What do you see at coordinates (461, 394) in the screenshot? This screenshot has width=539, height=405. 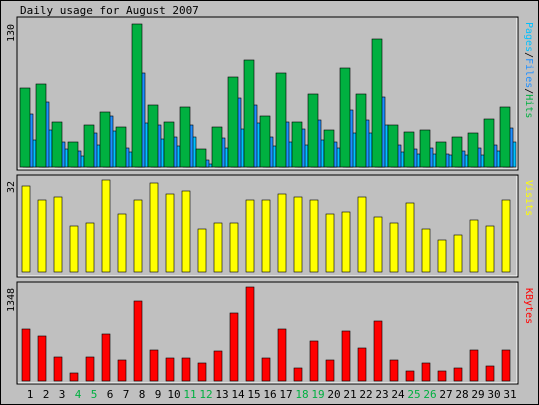 I see `x-tick-label-day-28: 28` at bounding box center [461, 394].